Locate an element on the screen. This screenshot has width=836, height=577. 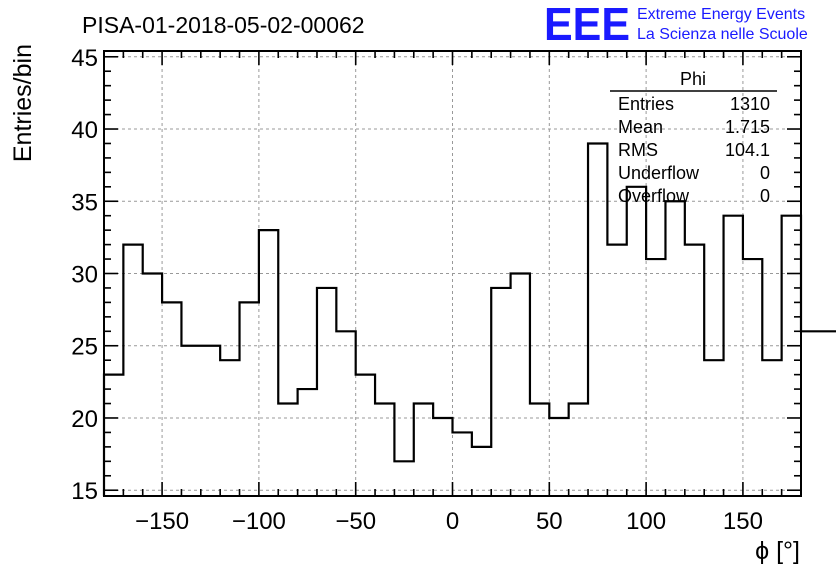
stats-row-value: 1.715 is located at coordinates (747, 127).